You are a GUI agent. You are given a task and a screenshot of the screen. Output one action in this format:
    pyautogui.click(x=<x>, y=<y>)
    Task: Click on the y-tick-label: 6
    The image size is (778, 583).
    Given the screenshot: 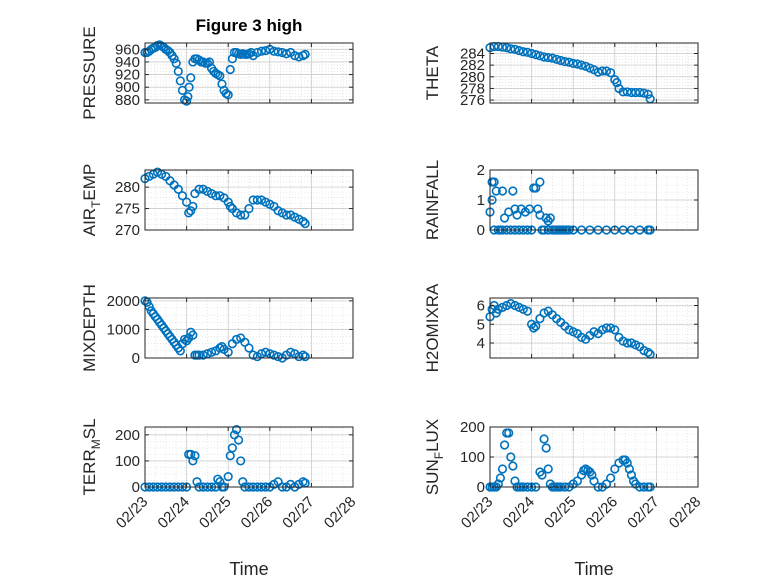 What is the action you would take?
    pyautogui.click(x=481, y=306)
    